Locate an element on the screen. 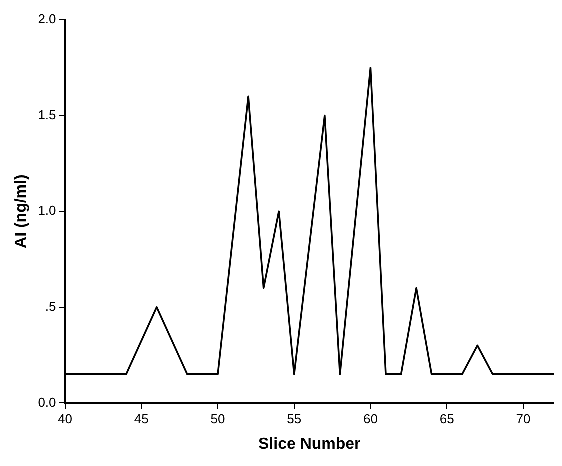 The image size is (562, 466). x-axis-title: Slice Number is located at coordinates (309, 444).